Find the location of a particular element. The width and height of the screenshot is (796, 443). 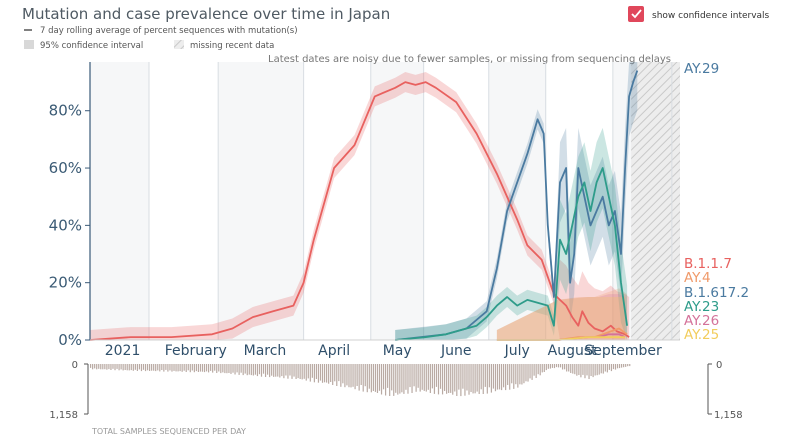

x-tick-label-6: July is located at coordinates (517, 351).